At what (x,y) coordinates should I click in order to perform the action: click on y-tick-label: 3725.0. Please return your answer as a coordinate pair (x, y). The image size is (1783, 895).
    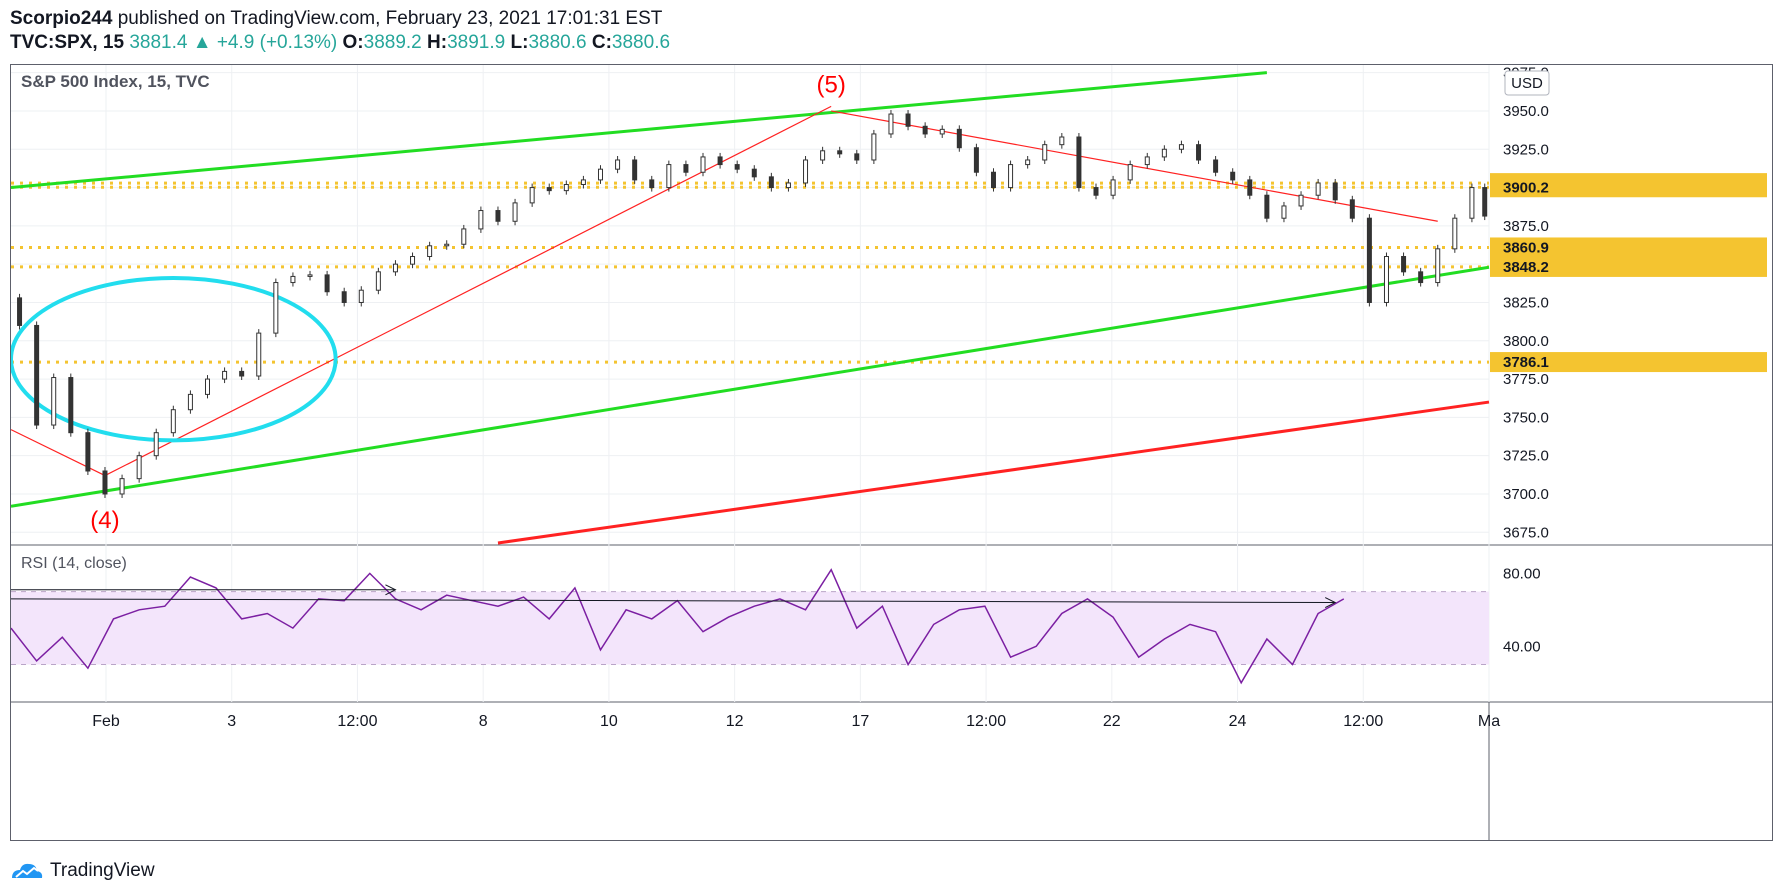
    Looking at the image, I should click on (1526, 456).